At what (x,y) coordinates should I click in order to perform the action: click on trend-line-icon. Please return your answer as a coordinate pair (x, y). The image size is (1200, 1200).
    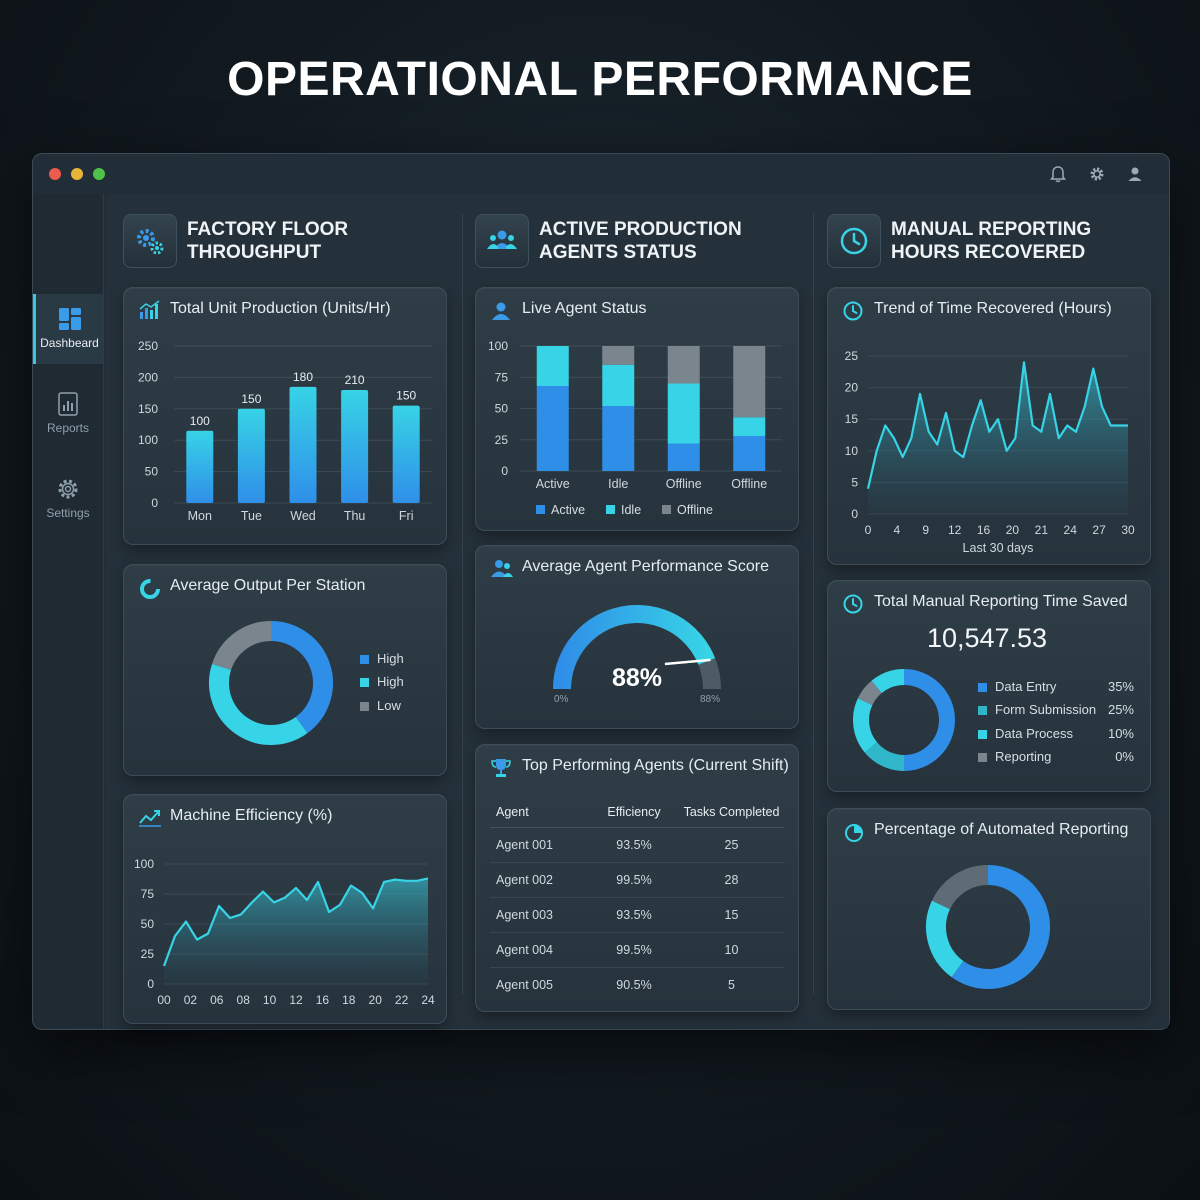
    Looking at the image, I should click on (150, 818).